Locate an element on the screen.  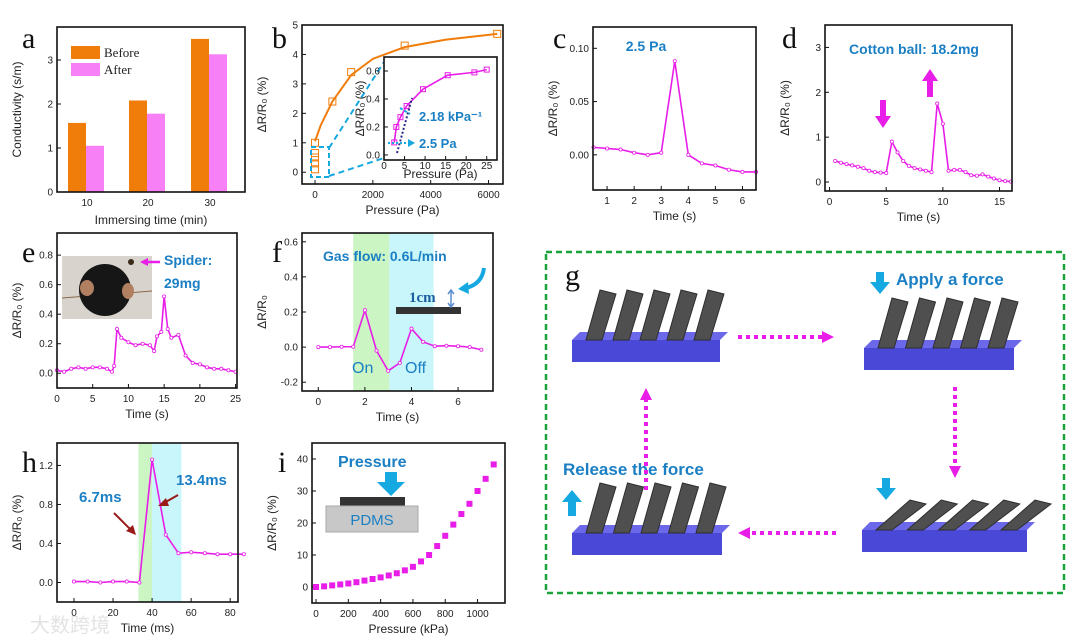
y-tick-label: 1.2 is located at coordinates (46, 466).